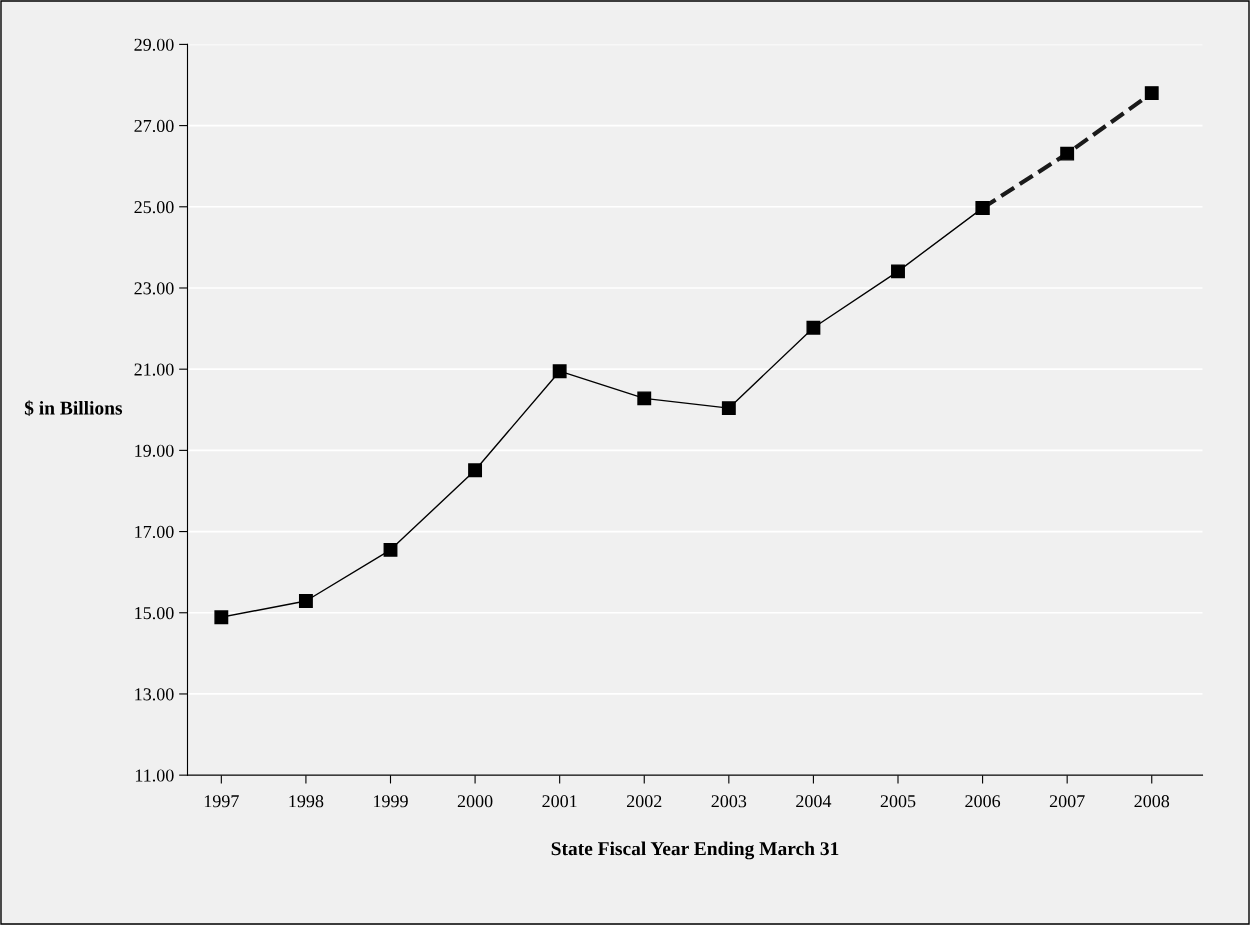 Image resolution: width=1250 pixels, height=925 pixels. I want to click on x-tick-label: 1998, so click(306, 801).